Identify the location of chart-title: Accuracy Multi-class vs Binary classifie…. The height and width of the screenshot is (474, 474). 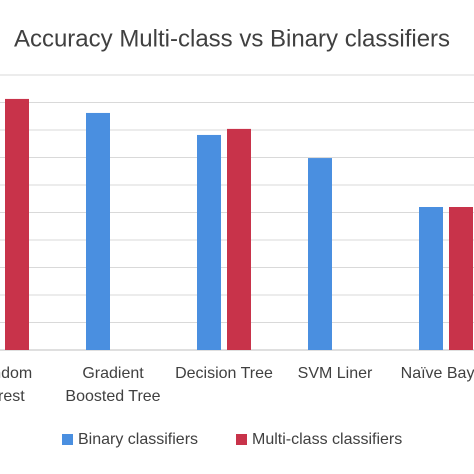
(232, 38).